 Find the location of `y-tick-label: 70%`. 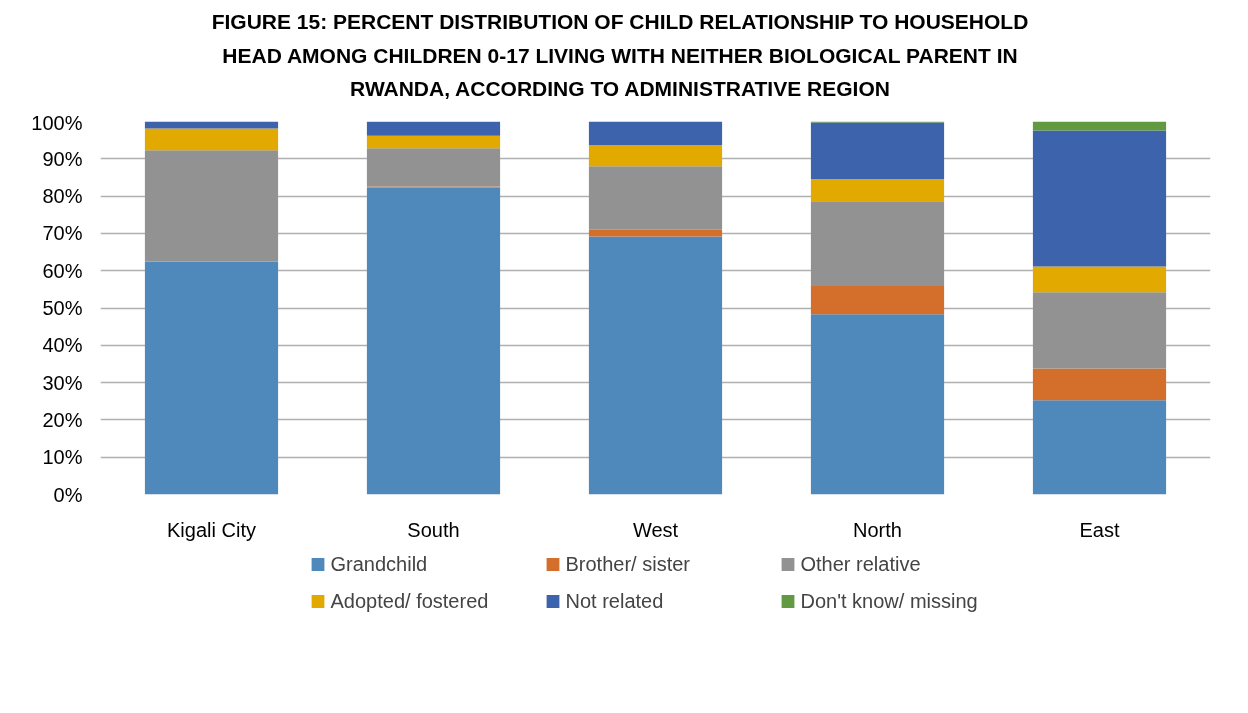

y-tick-label: 70% is located at coordinates (62, 233).